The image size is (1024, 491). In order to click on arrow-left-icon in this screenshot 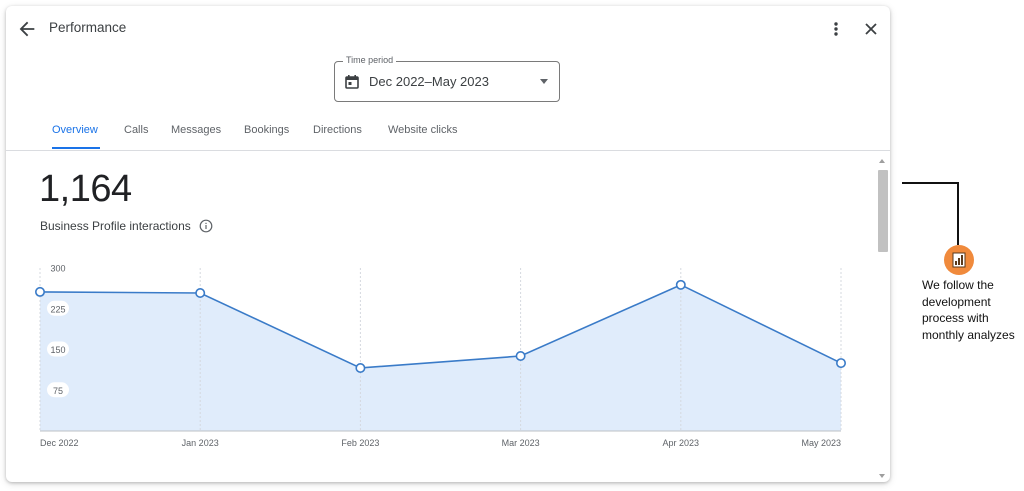, I will do `click(27, 29)`.